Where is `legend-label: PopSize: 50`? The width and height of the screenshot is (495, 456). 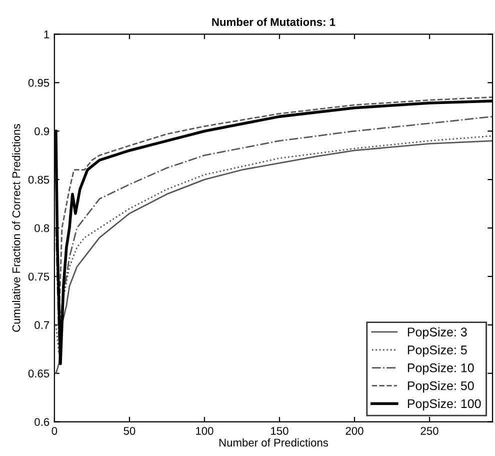
legend-label: PopSize: 50 is located at coordinates (441, 386).